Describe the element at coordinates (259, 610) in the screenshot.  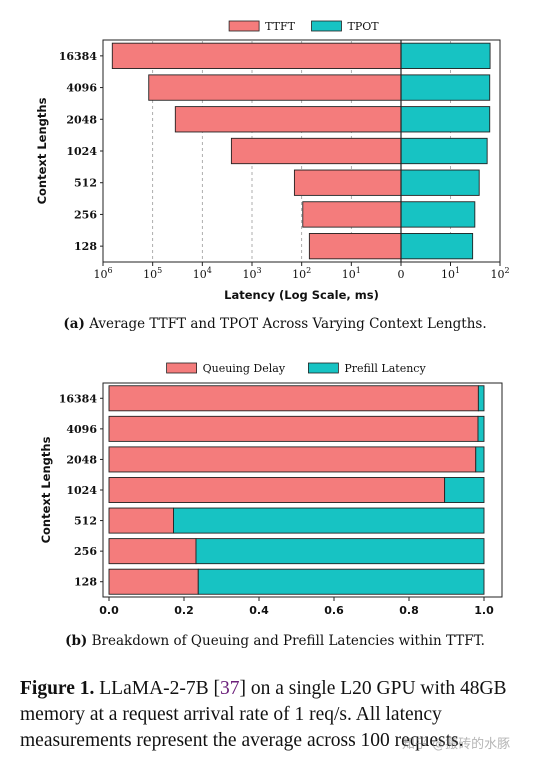
I see `chart-b-xtick-label-2: 0.4` at that location.